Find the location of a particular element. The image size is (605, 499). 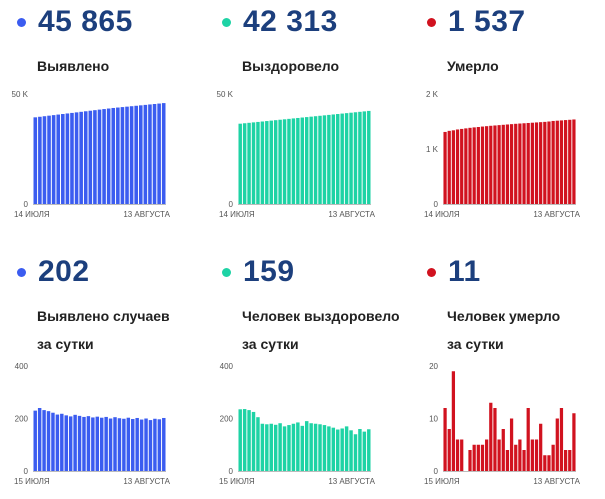

stat-number: 42 313 is located at coordinates (290, 21).